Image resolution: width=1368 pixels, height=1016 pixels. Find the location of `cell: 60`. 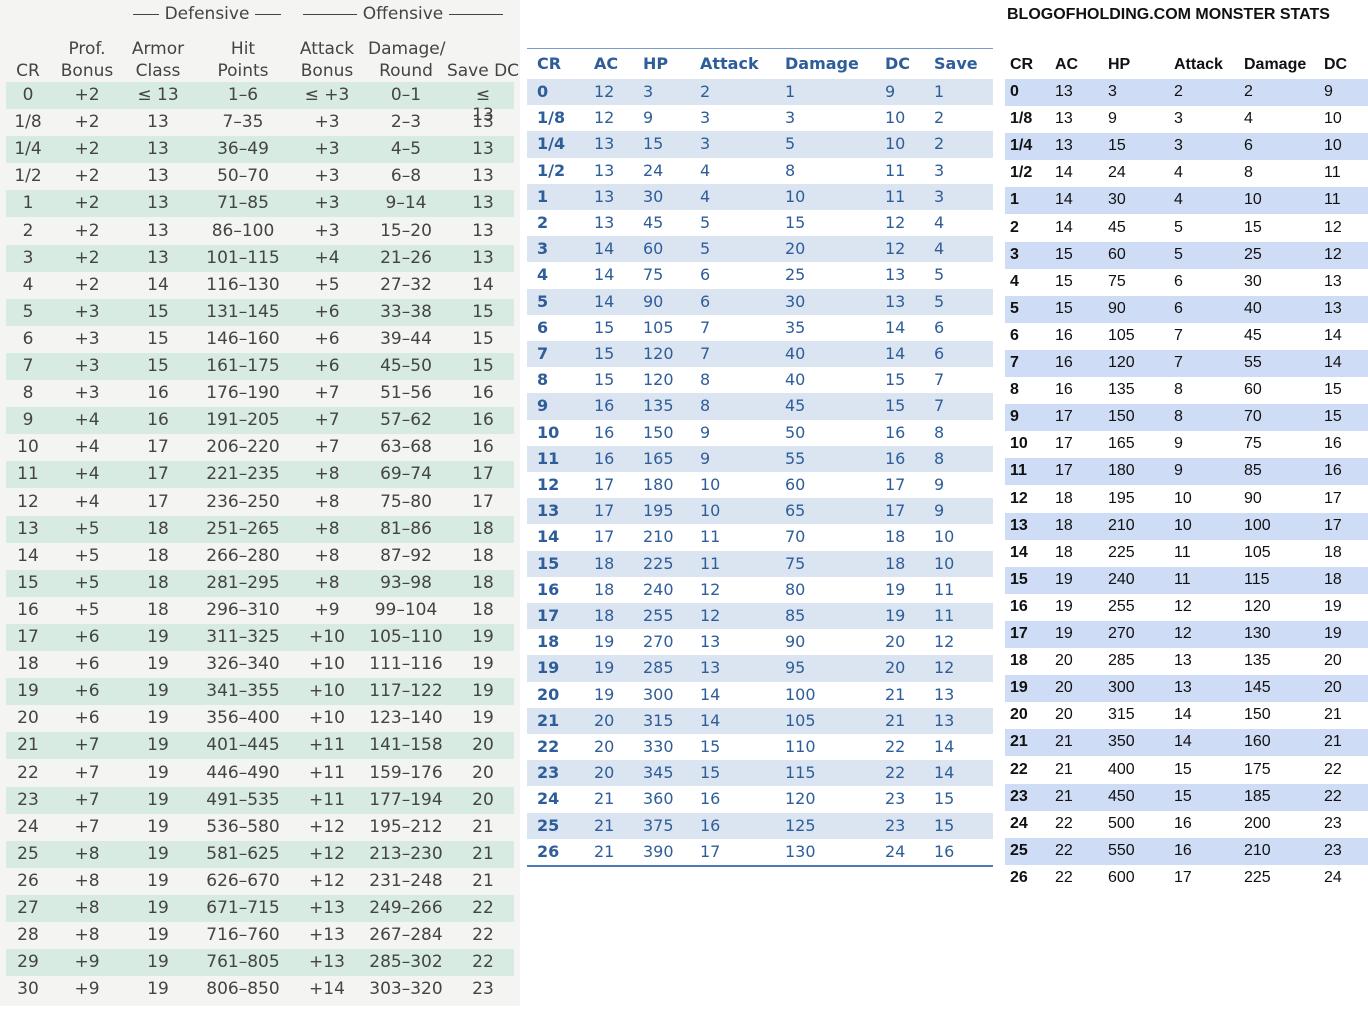

cell: 60 is located at coordinates (1253, 390).